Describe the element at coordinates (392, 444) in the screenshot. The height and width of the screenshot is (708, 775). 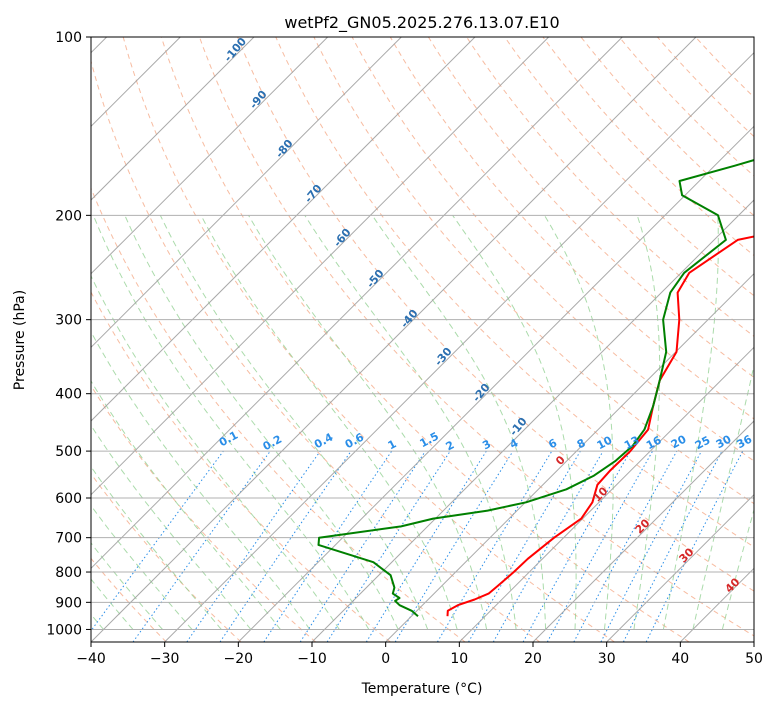
I see `mixing-ratio-label: 1` at that location.